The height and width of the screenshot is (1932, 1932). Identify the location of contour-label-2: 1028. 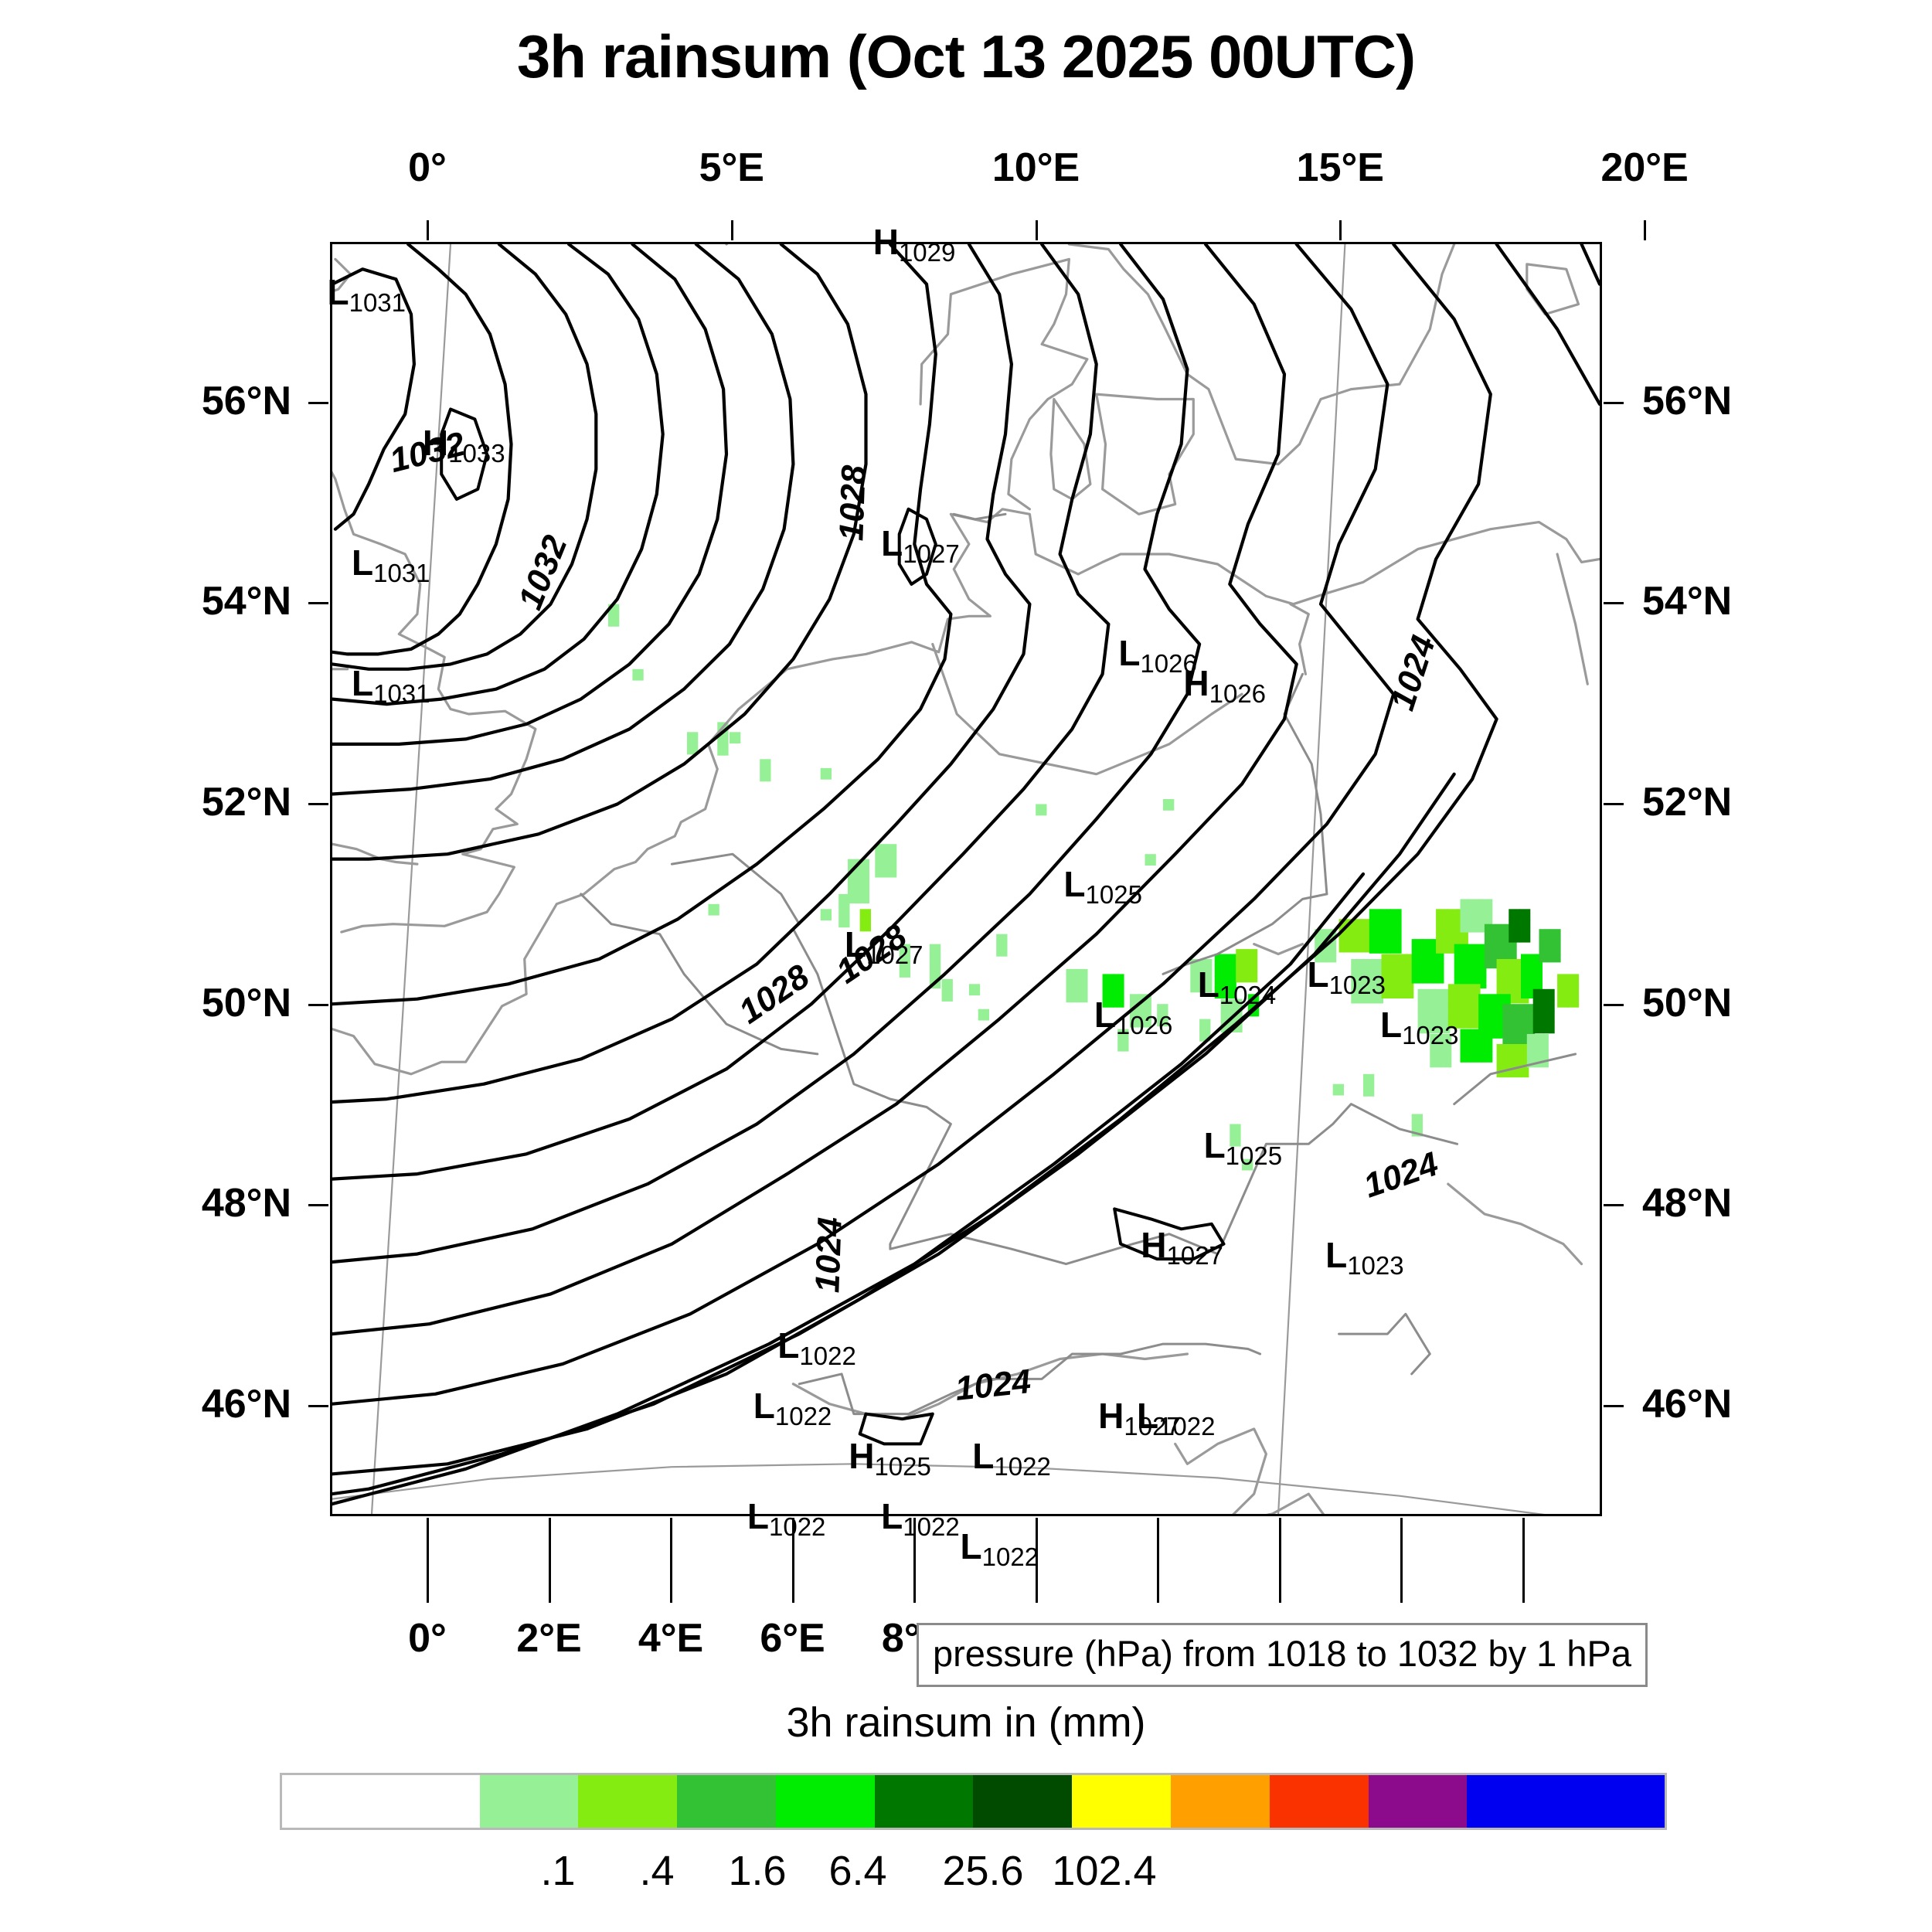
(852, 503).